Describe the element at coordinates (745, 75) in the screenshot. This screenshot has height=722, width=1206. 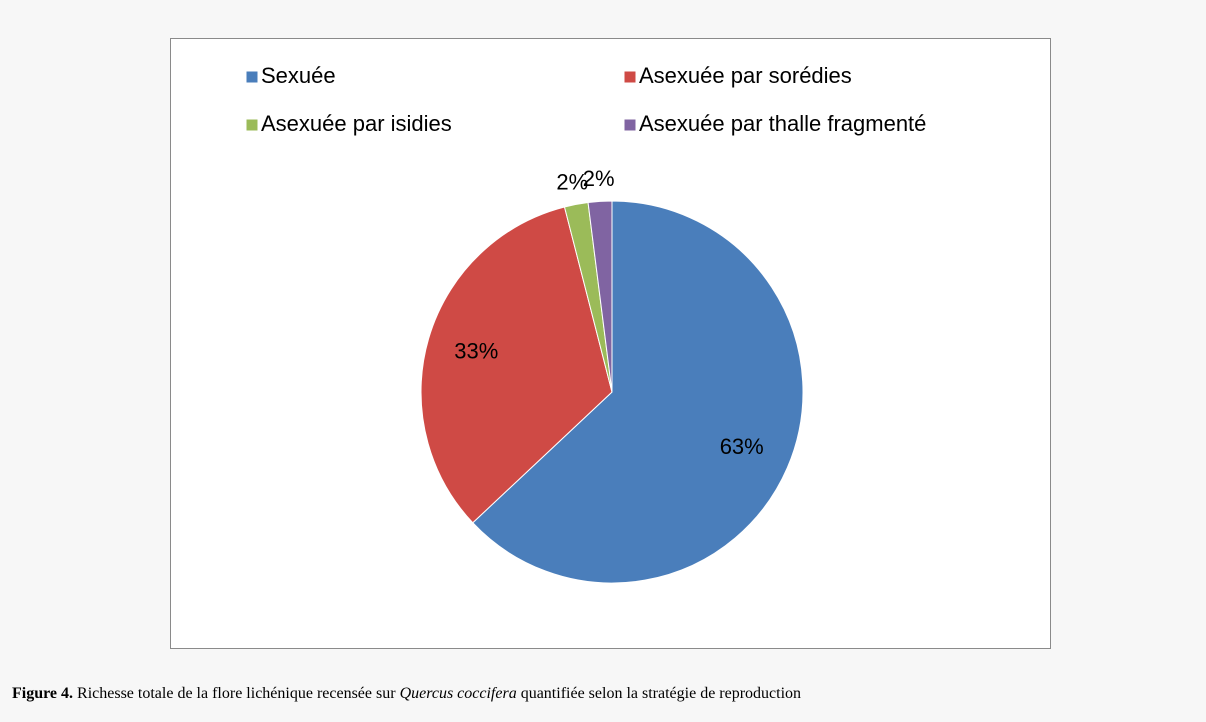
I see `legend-label: Asexuée par sorédies` at that location.